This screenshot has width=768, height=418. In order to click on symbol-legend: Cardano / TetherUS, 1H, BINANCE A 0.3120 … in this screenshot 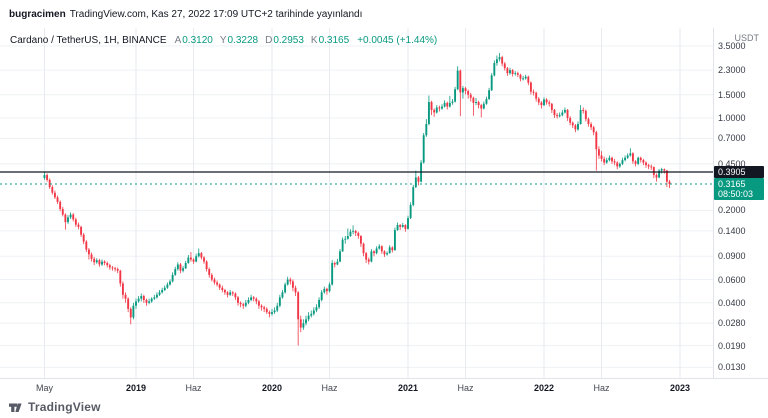, I will do `click(223, 40)`.